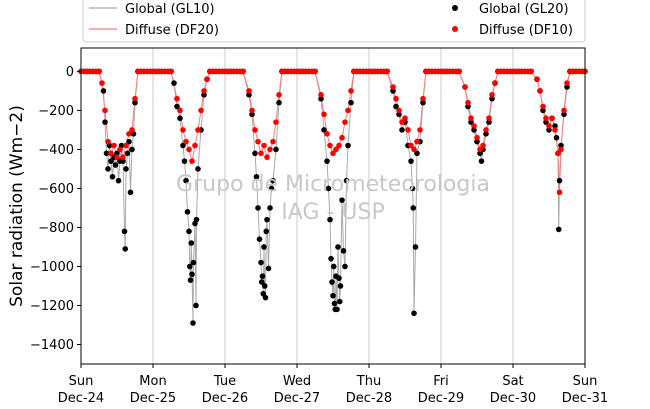 The width and height of the screenshot is (650, 409). I want to click on legend-label-global-gl10: Global (GL10), so click(170, 9).